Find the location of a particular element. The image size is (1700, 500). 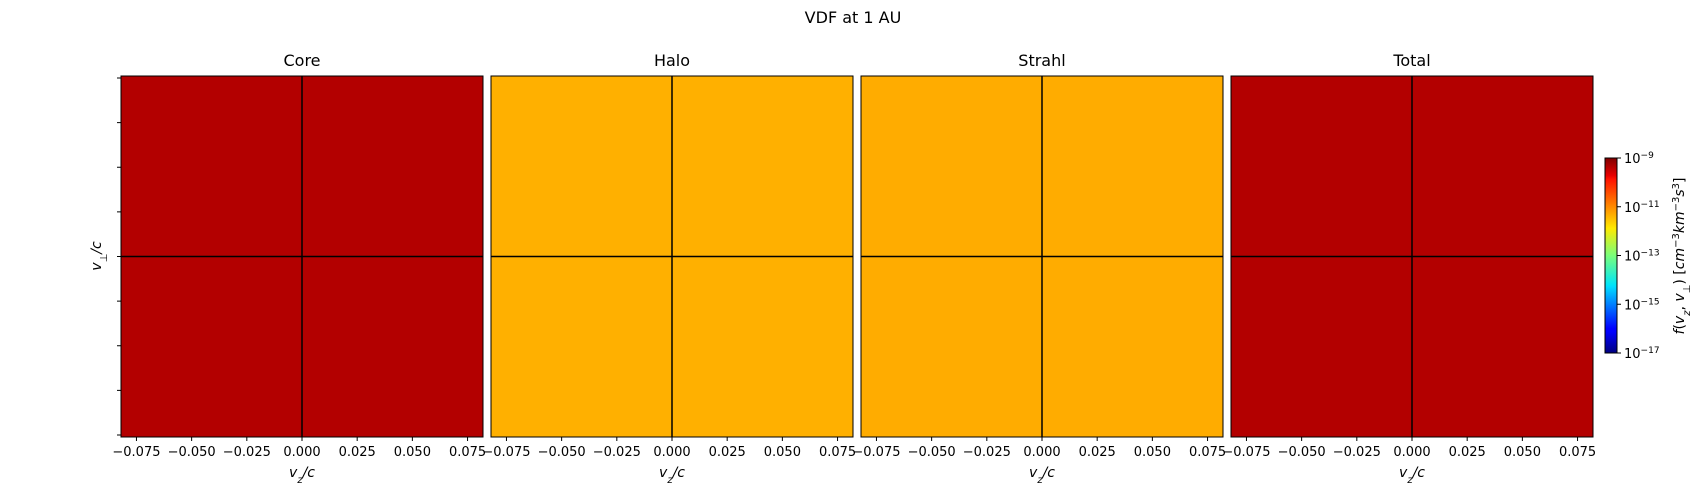

colorbar-tick-label: 10−17 is located at coordinates (1642, 354).